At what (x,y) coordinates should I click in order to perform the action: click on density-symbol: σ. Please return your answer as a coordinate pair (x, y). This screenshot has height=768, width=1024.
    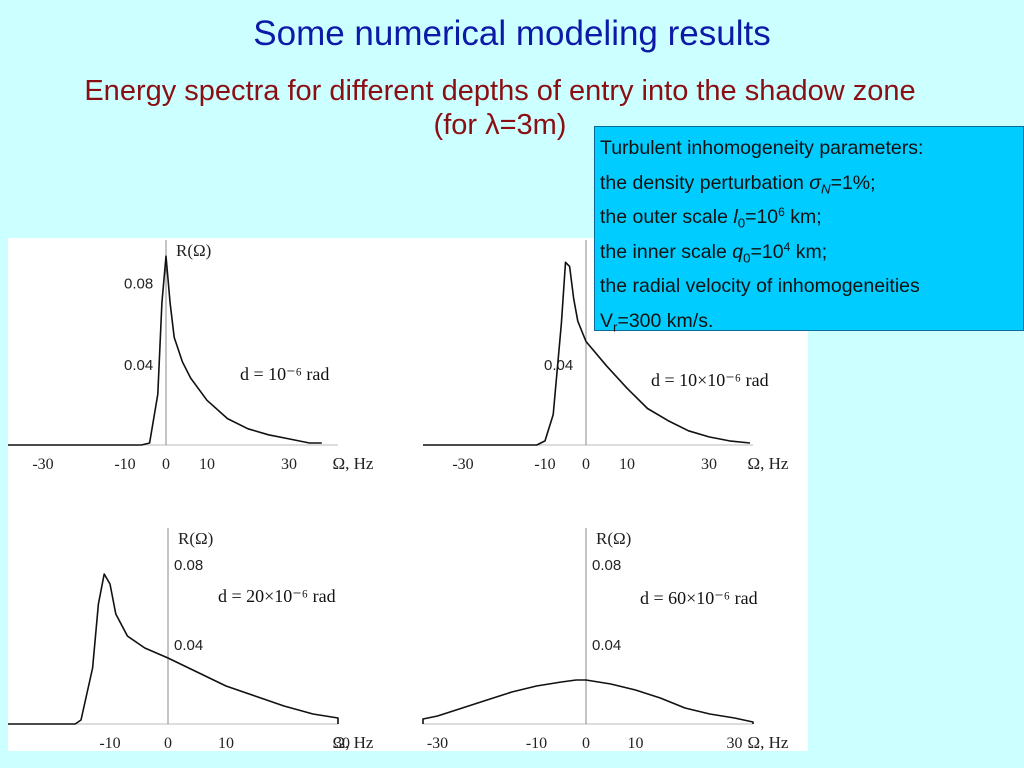
    Looking at the image, I should click on (815, 182).